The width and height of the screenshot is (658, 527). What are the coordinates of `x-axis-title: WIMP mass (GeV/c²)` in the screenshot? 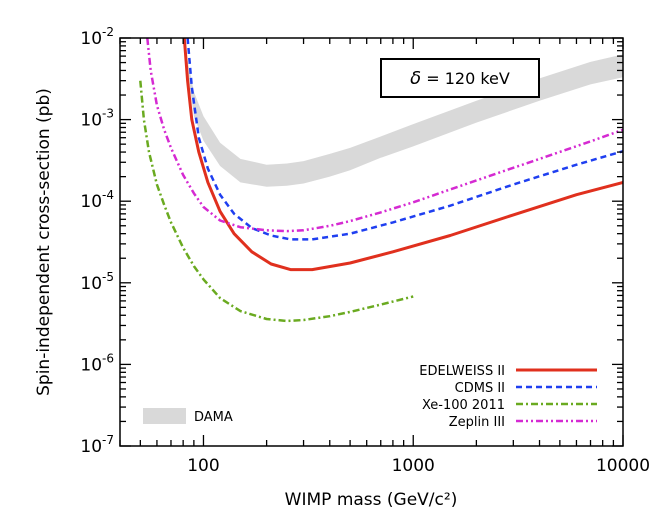 It's located at (371, 500).